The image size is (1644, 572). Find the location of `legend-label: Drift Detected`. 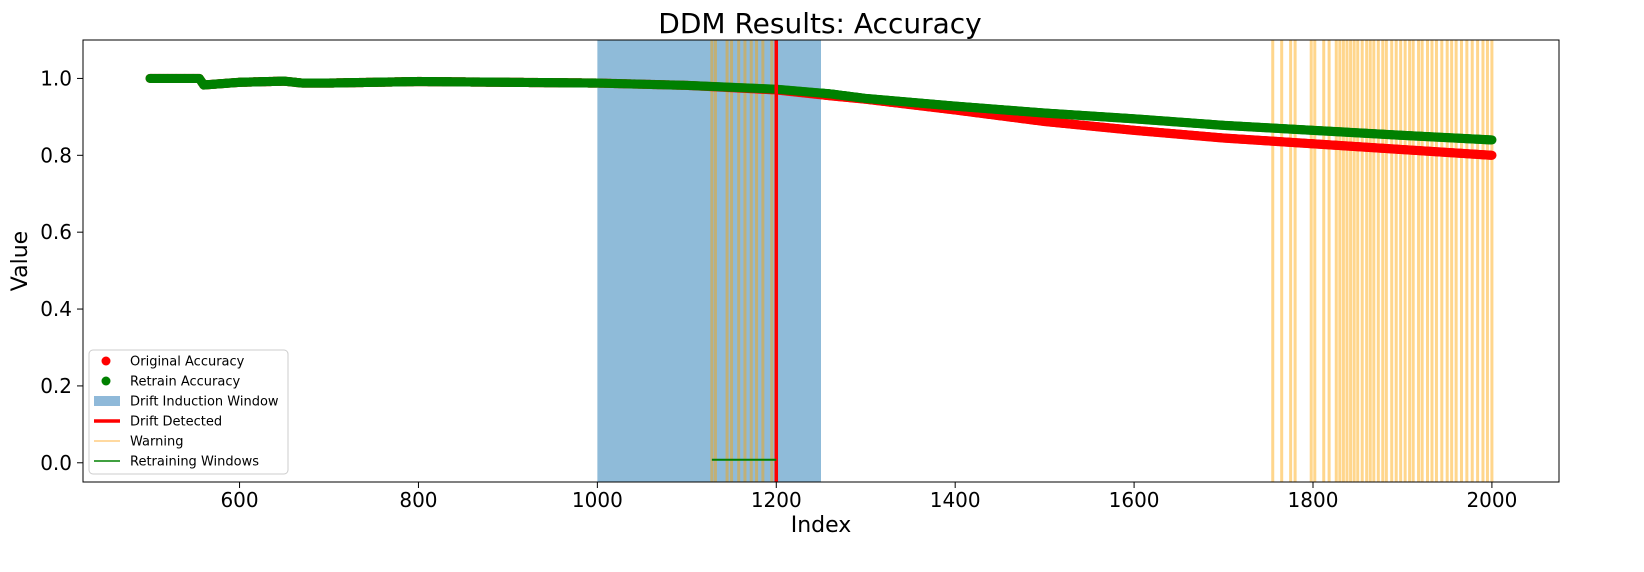

legend-label: Drift Detected is located at coordinates (176, 422).